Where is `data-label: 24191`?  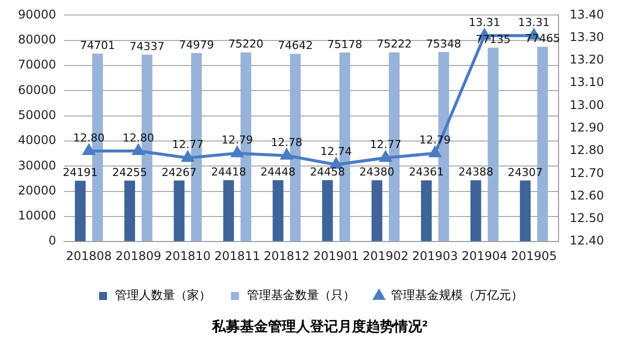 data-label: 24191 is located at coordinates (80, 173).